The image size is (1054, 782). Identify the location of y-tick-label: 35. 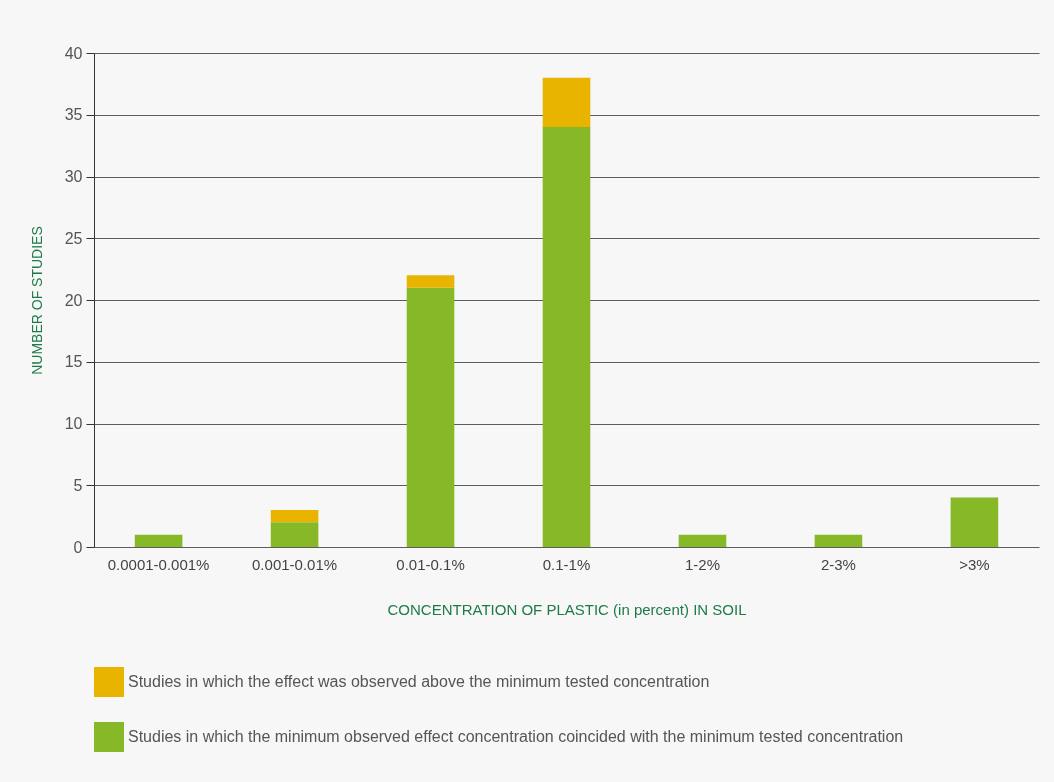
(73, 115).